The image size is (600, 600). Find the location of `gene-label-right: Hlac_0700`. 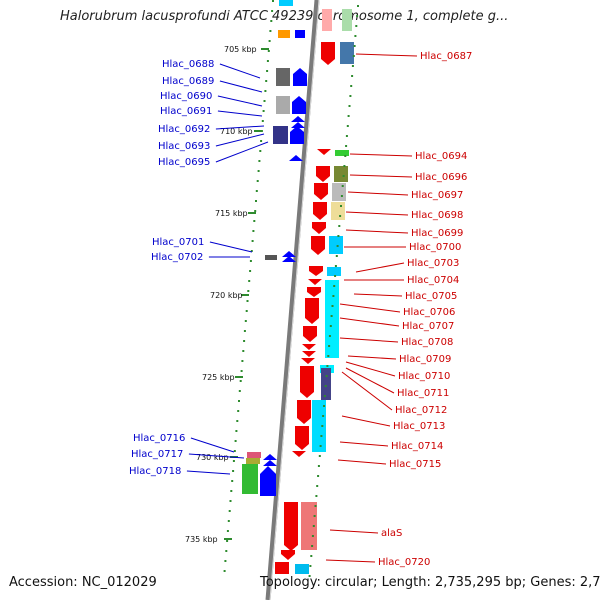

gene-label-right: Hlac_0700 is located at coordinates (435, 247).